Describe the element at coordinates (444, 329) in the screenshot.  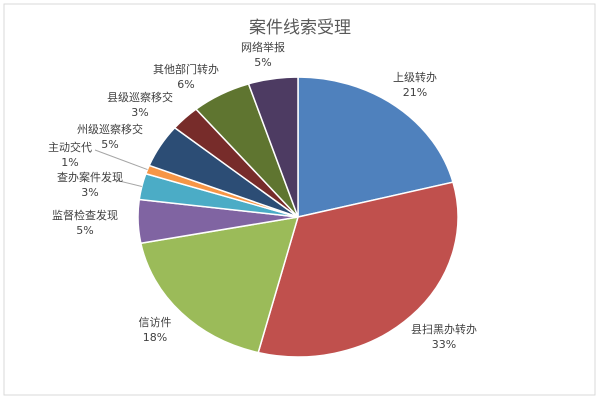
I see `category-label: 县扫黑办转办` at that location.